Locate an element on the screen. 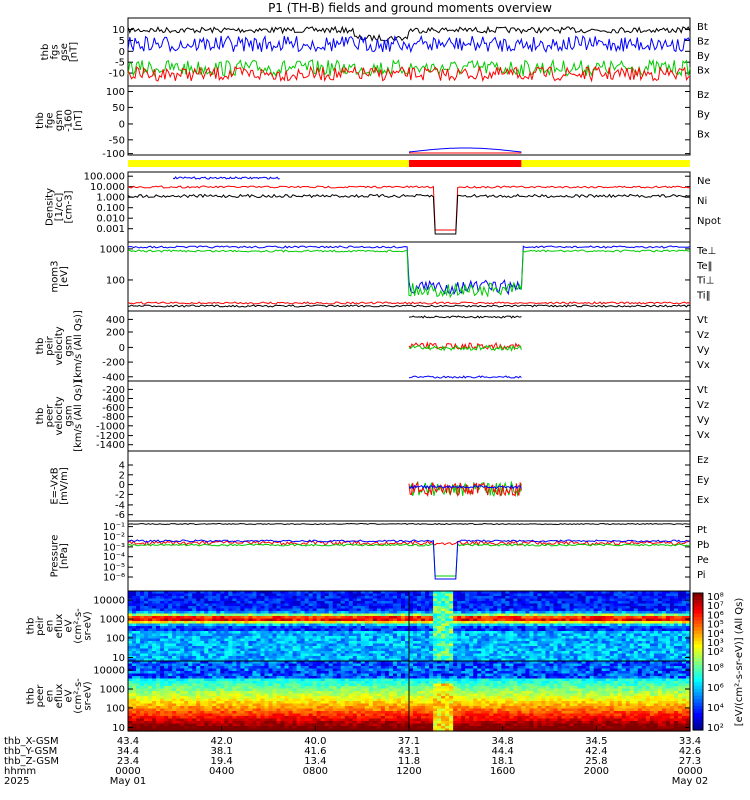 The image size is (750, 800). y-tick-label: 10⁻⁴ is located at coordinates (114, 557).